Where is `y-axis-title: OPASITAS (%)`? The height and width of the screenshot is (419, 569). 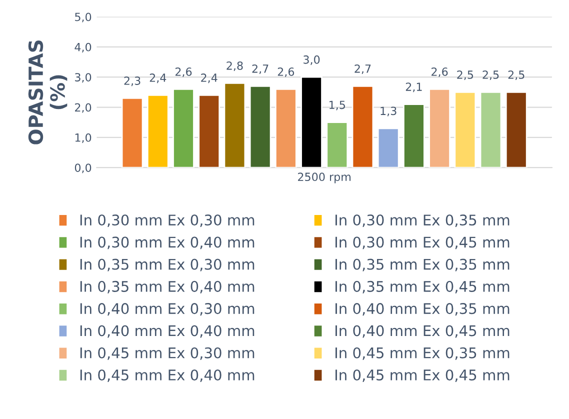
y-axis-title: OPASITAS (%) is located at coordinates (48, 92).